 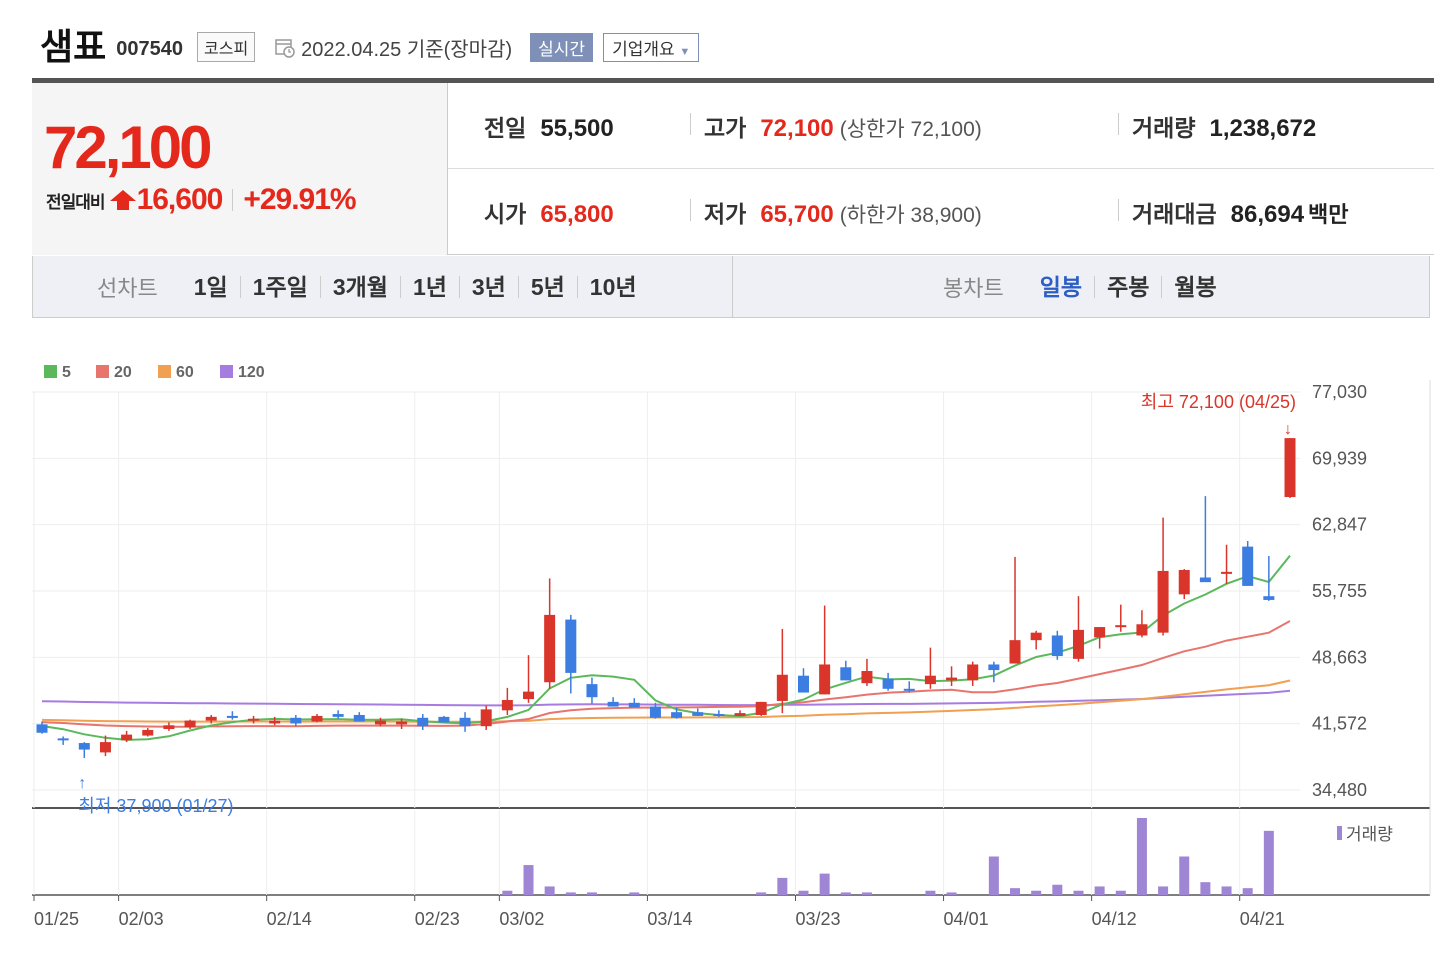 What do you see at coordinates (361, 286) in the screenshot?
I see `tab-3month: 3개월` at bounding box center [361, 286].